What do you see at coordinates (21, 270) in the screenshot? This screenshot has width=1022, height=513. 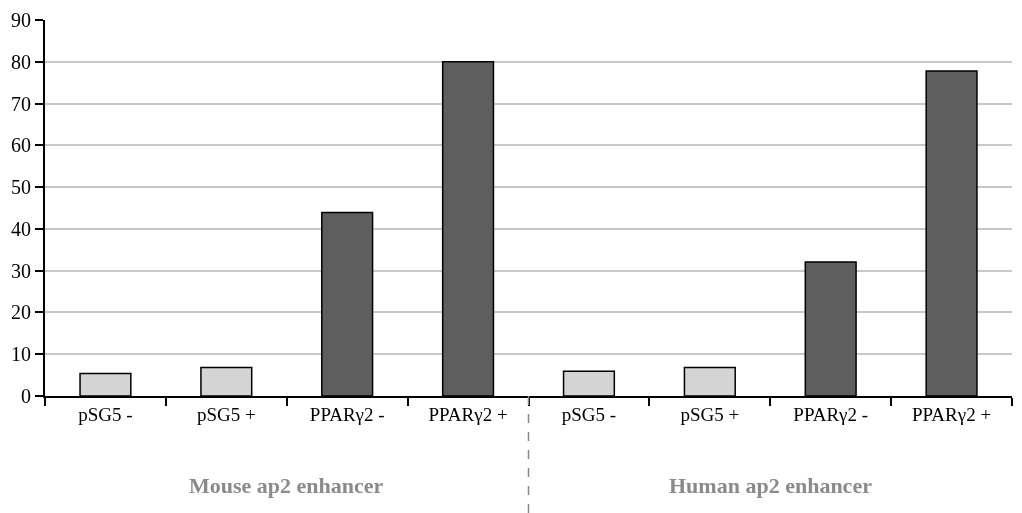 I see `y-tick-label: 30` at bounding box center [21, 270].